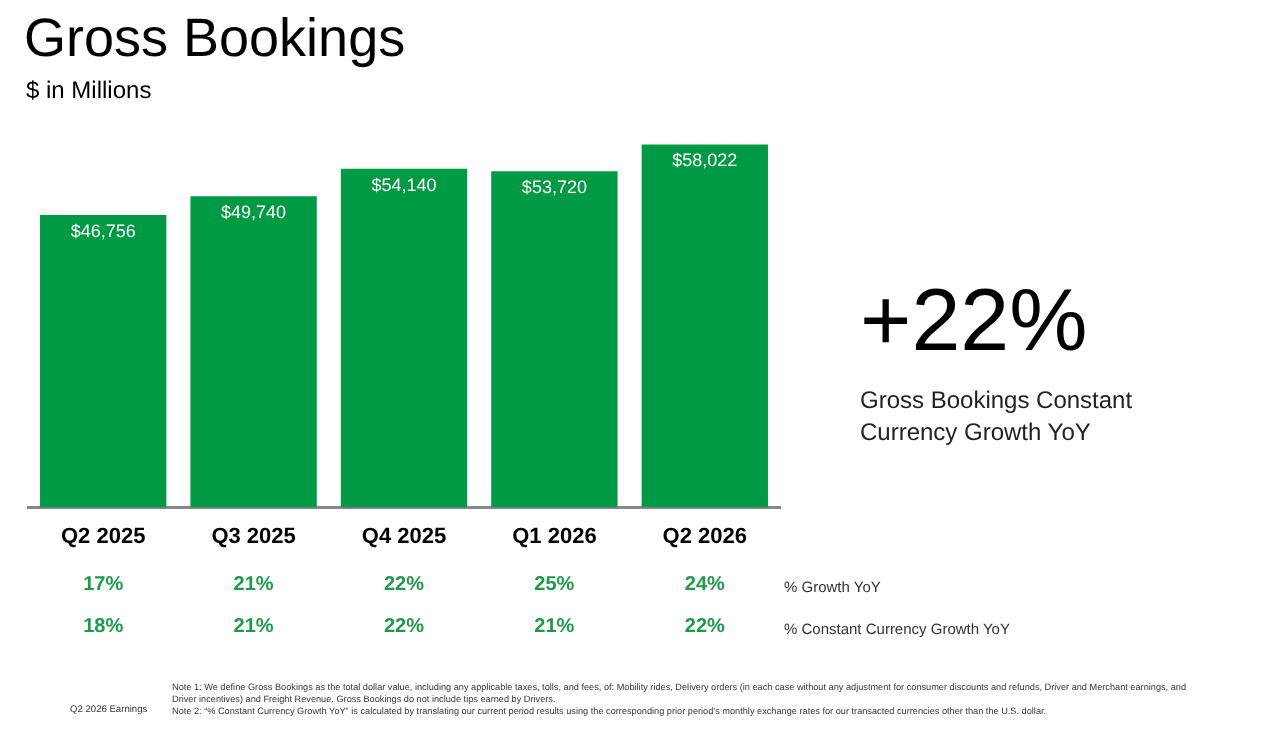 Image resolution: width=1262 pixels, height=740 pixels. What do you see at coordinates (997, 416) in the screenshot?
I see `text: Gross Bookings Constant Currency Growth YoY` at bounding box center [997, 416].